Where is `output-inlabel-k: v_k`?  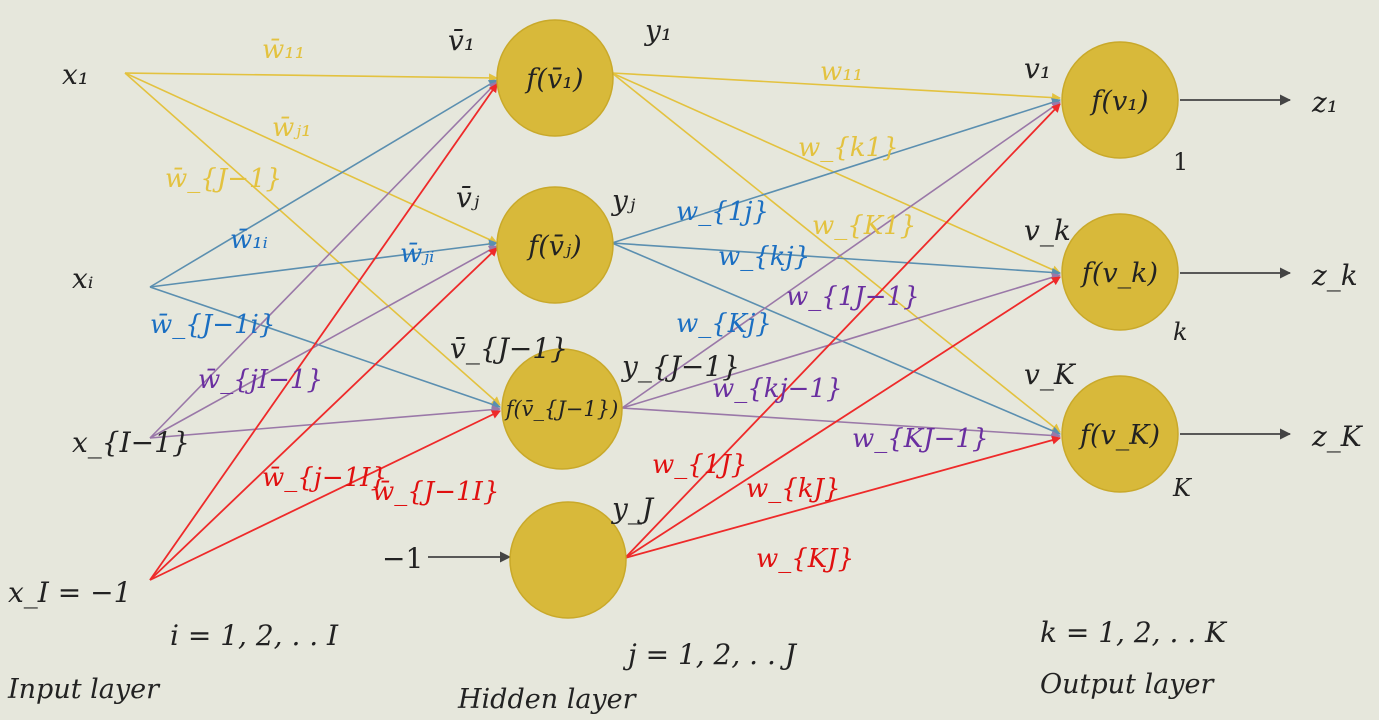
output-inlabel-k: v_k is located at coordinates (1047, 230).